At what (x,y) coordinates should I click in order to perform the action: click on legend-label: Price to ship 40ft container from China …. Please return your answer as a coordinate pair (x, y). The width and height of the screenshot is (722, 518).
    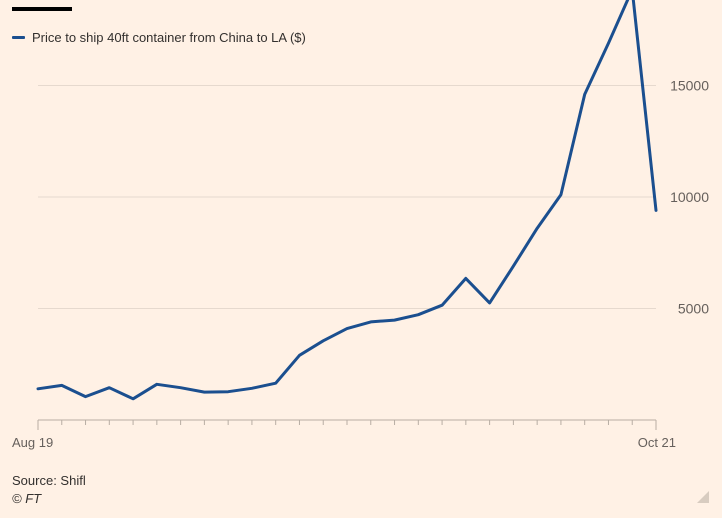
    Looking at the image, I should click on (169, 37).